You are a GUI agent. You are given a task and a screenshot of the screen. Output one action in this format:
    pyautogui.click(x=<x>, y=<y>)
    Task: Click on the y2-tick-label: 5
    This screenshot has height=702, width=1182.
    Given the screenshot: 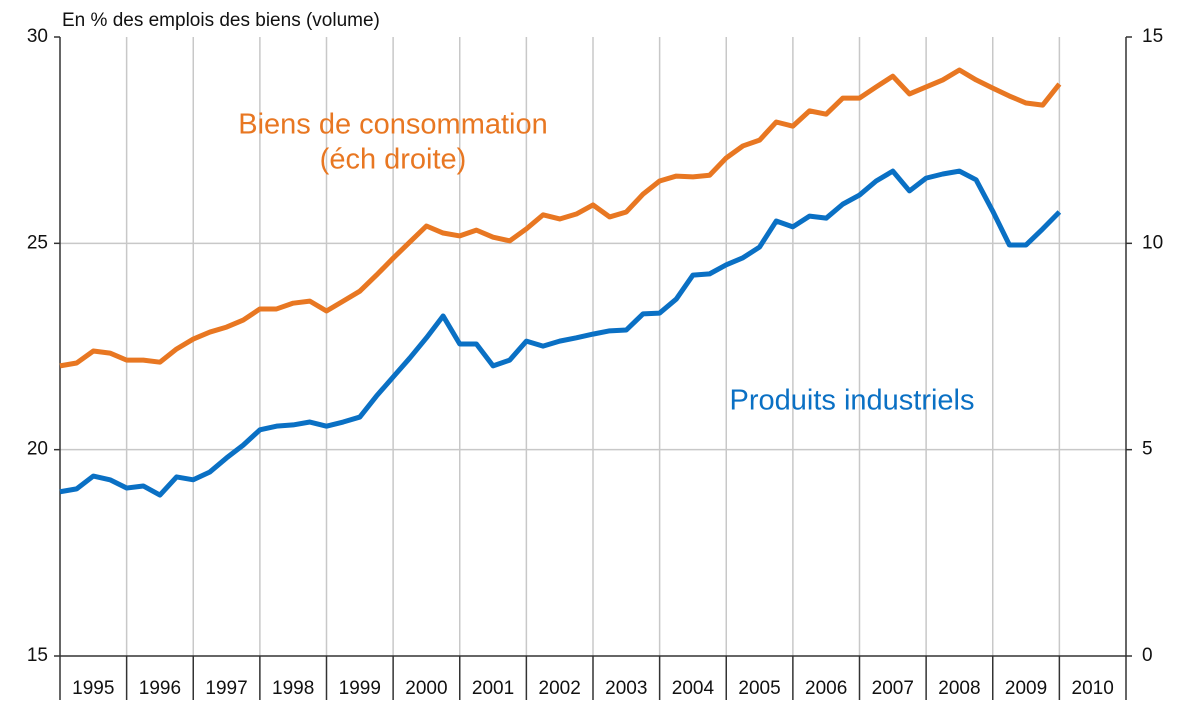 What is the action you would take?
    pyautogui.click(x=1147, y=449)
    